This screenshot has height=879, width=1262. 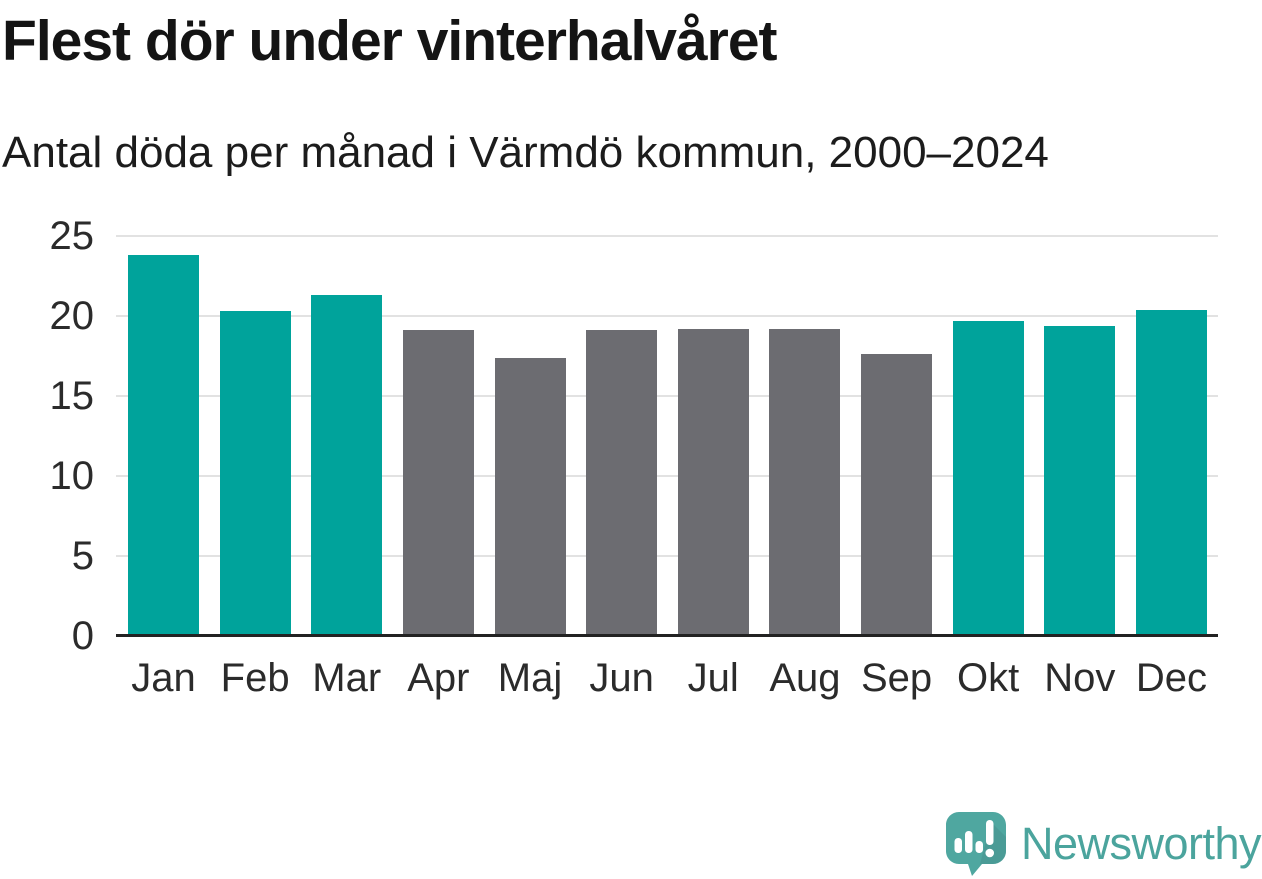 I want to click on bar-feb, so click(x=255, y=473).